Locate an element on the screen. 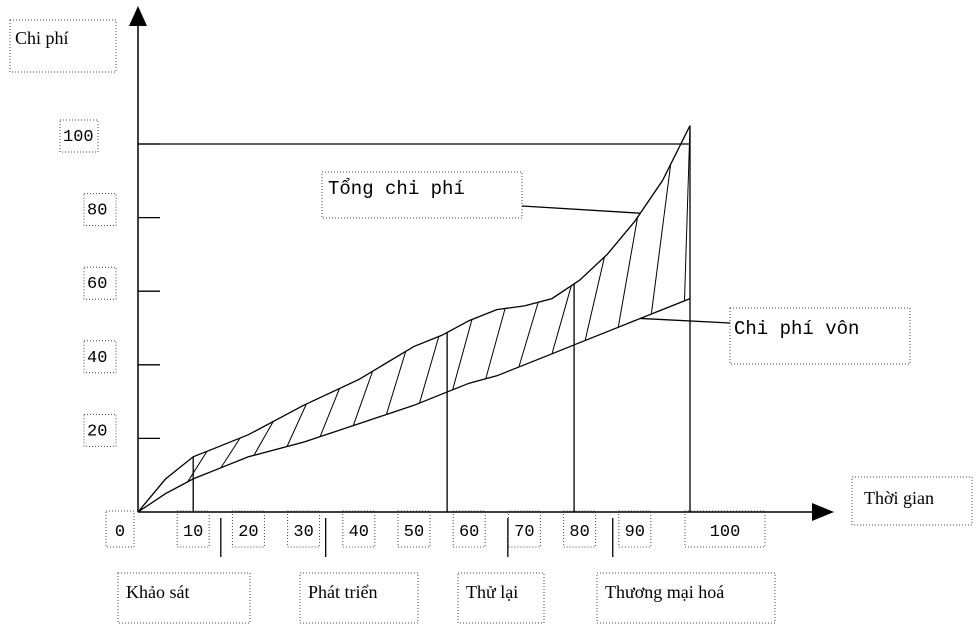 The height and width of the screenshot is (632, 979). y-axis-title-text: Chi phí is located at coordinates (42, 38).